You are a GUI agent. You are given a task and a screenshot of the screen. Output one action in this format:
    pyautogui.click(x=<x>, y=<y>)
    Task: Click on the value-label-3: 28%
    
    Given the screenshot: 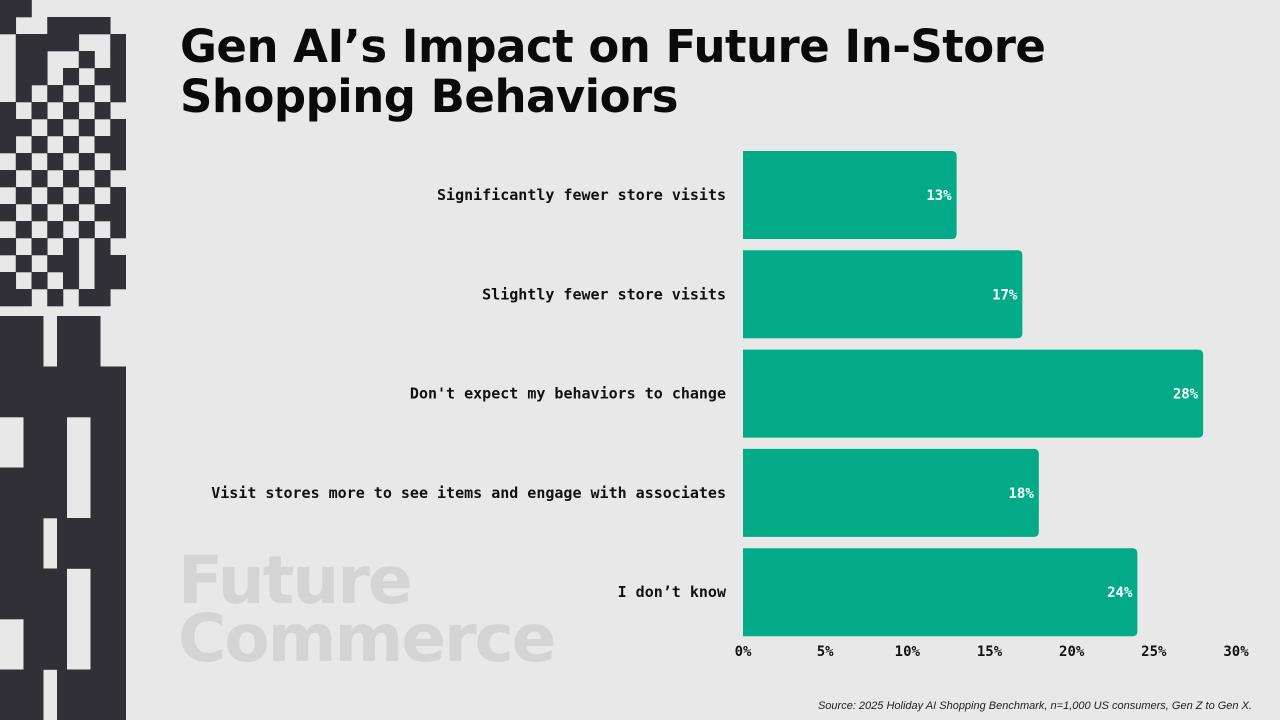 What is the action you would take?
    pyautogui.click(x=1186, y=395)
    